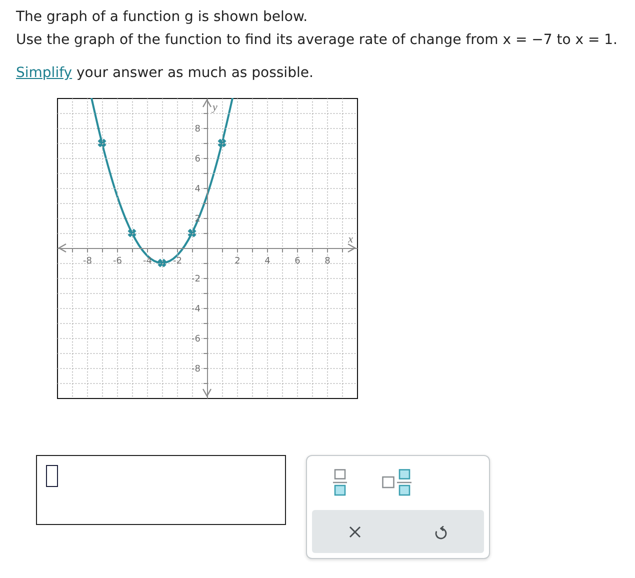 This screenshot has height=578, width=635. What do you see at coordinates (197, 219) in the screenshot?
I see `y-tick-label: 2` at bounding box center [197, 219].